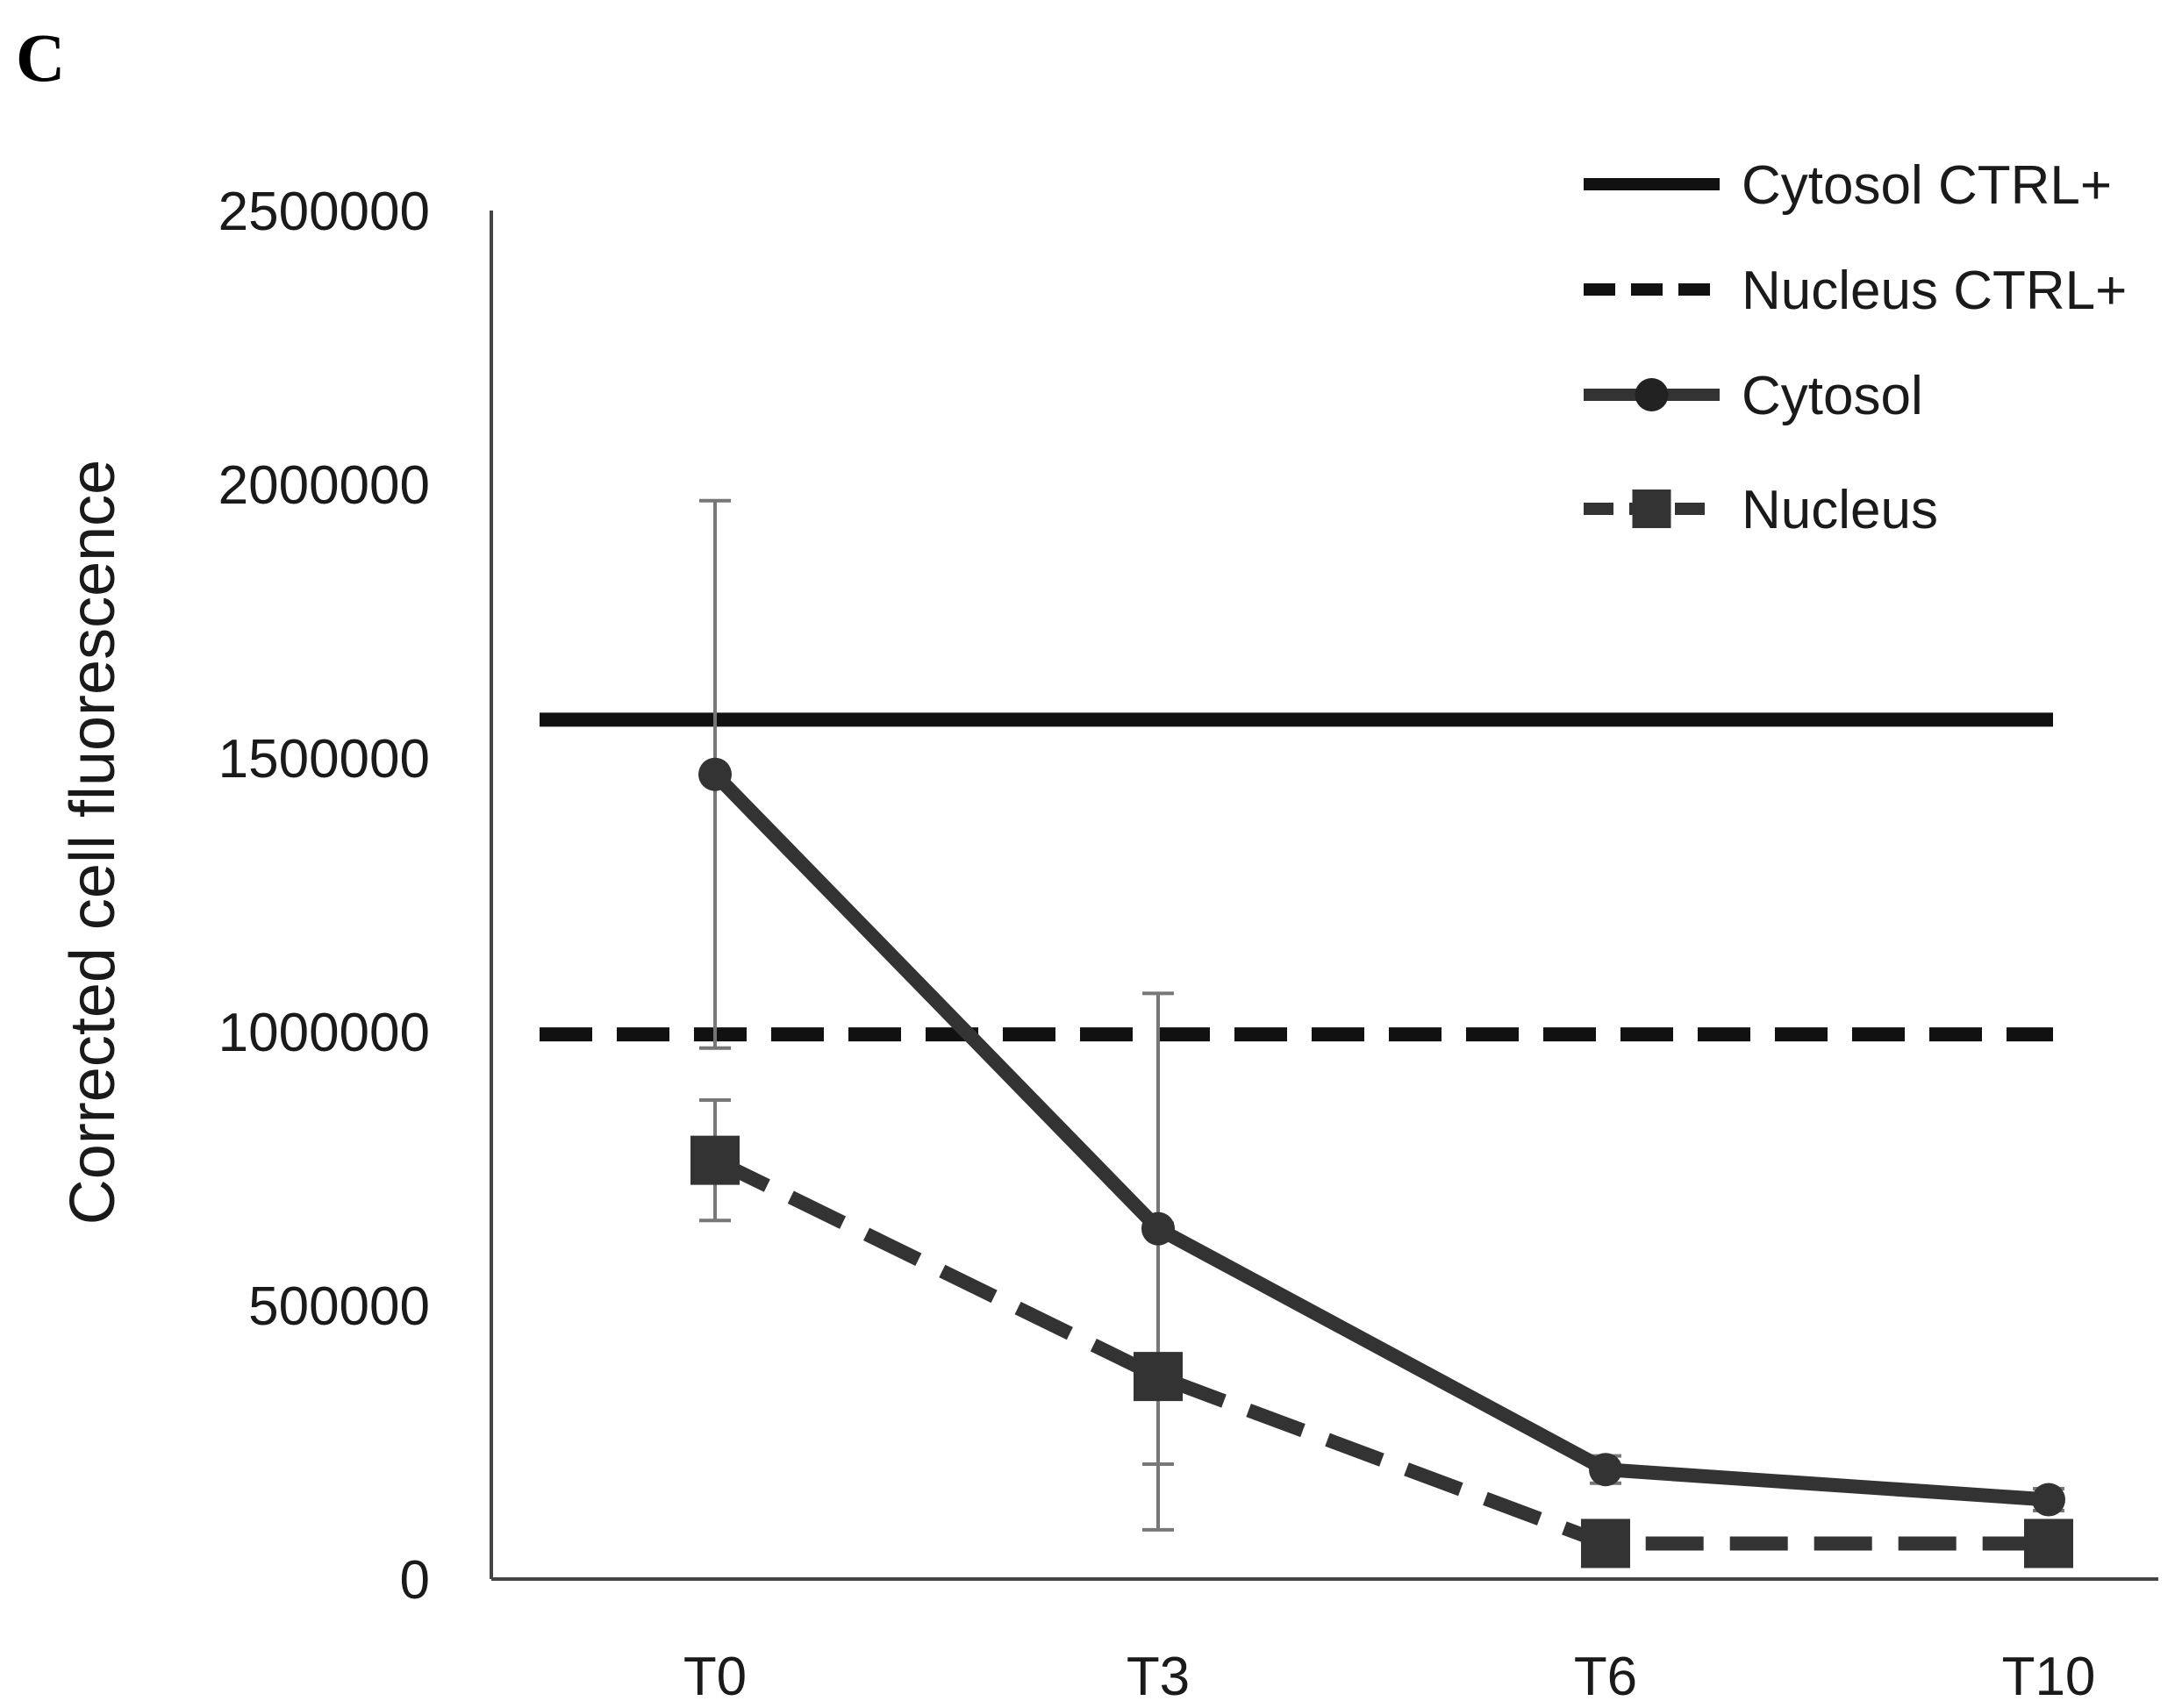 This screenshot has height=1708, width=2182. I want to click on y-tick-label: 1000000, so click(324, 1033).